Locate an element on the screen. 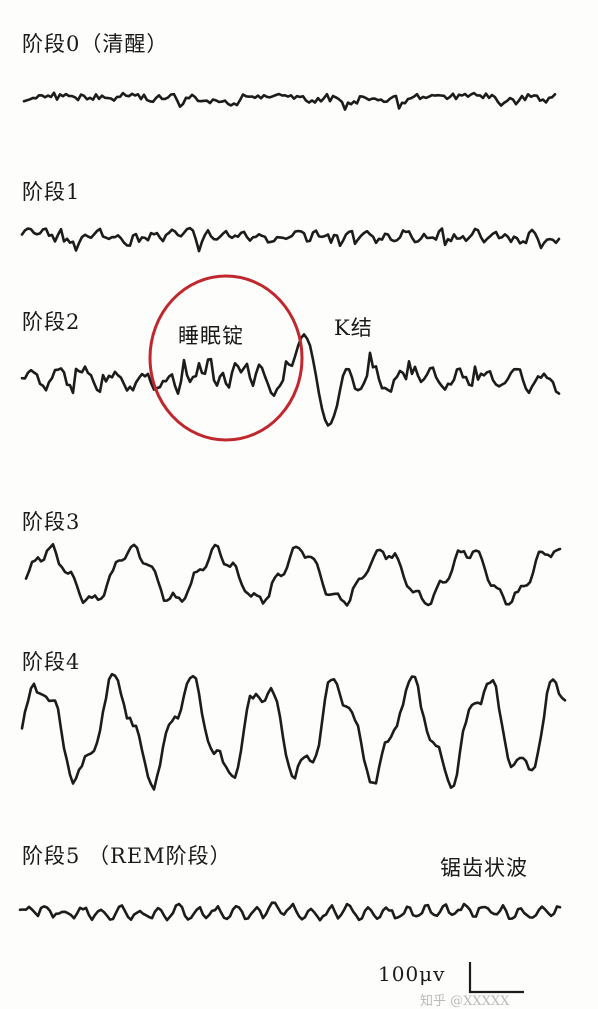  stage-3-trace is located at coordinates (293, 575).